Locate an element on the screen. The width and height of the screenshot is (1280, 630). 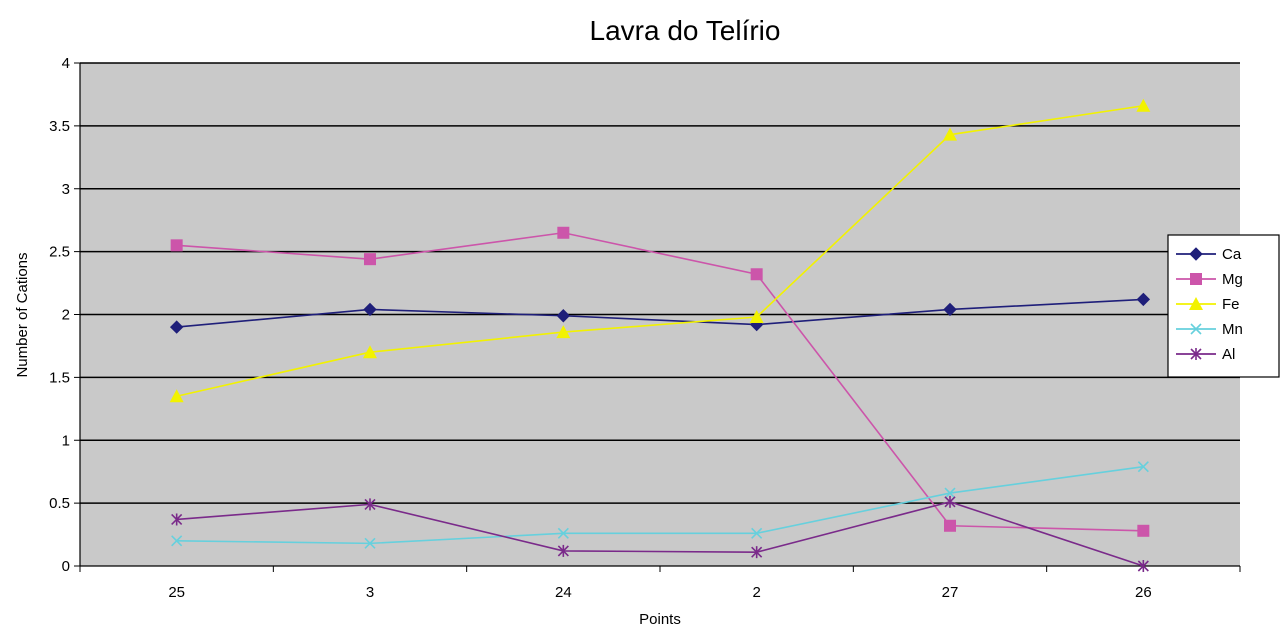
chart-title: Lavra do Telírio is located at coordinates (685, 30).